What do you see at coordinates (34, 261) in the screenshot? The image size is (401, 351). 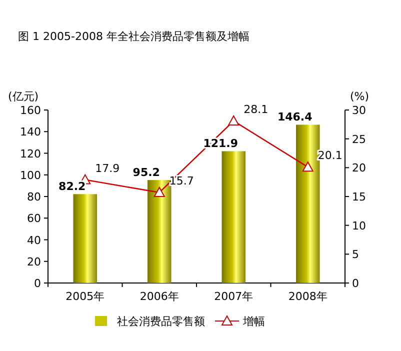 I see `y-tick-label: 20` at bounding box center [34, 261].